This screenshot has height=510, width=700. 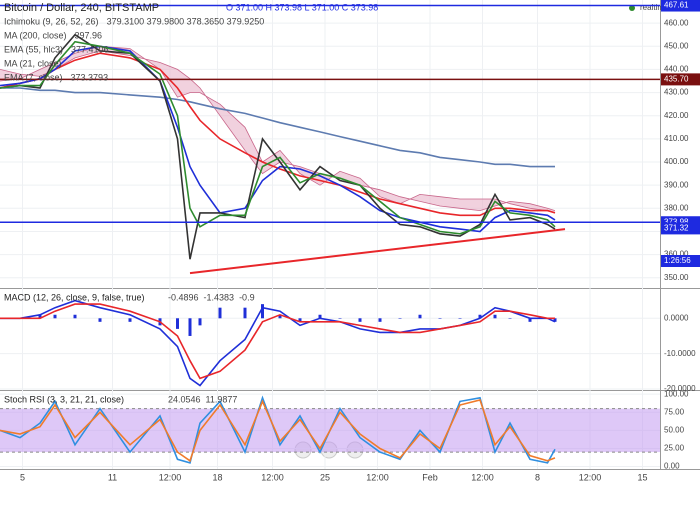 What do you see at coordinates (217, 477) in the screenshot?
I see `x-tick-label: 18` at bounding box center [217, 477].